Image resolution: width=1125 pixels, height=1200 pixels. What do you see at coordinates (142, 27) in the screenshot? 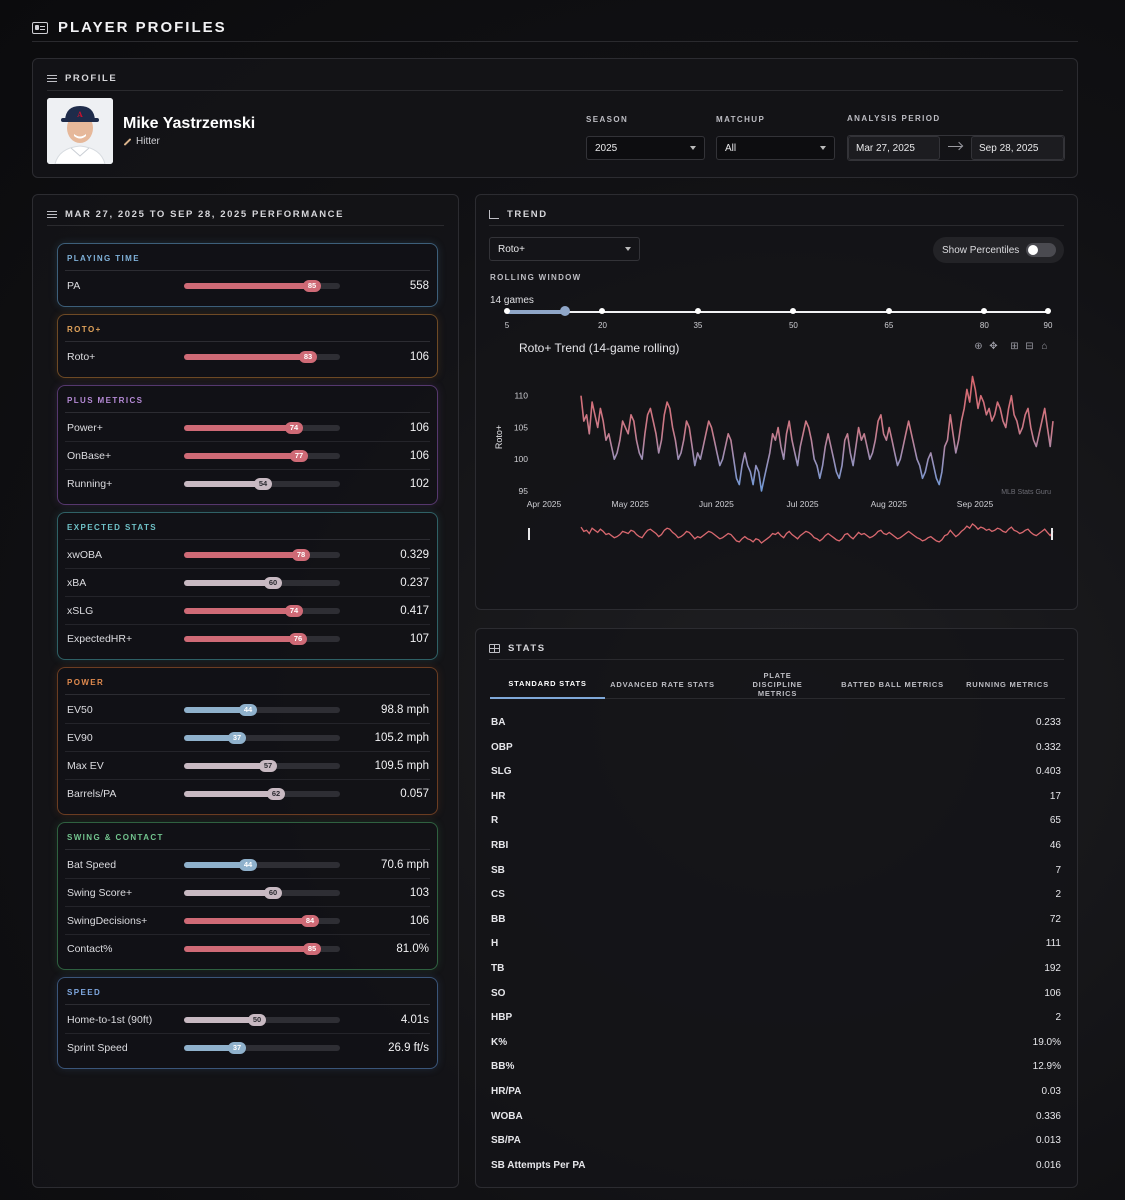
I see `page-title: PLAYER PROFILES` at bounding box center [142, 27].